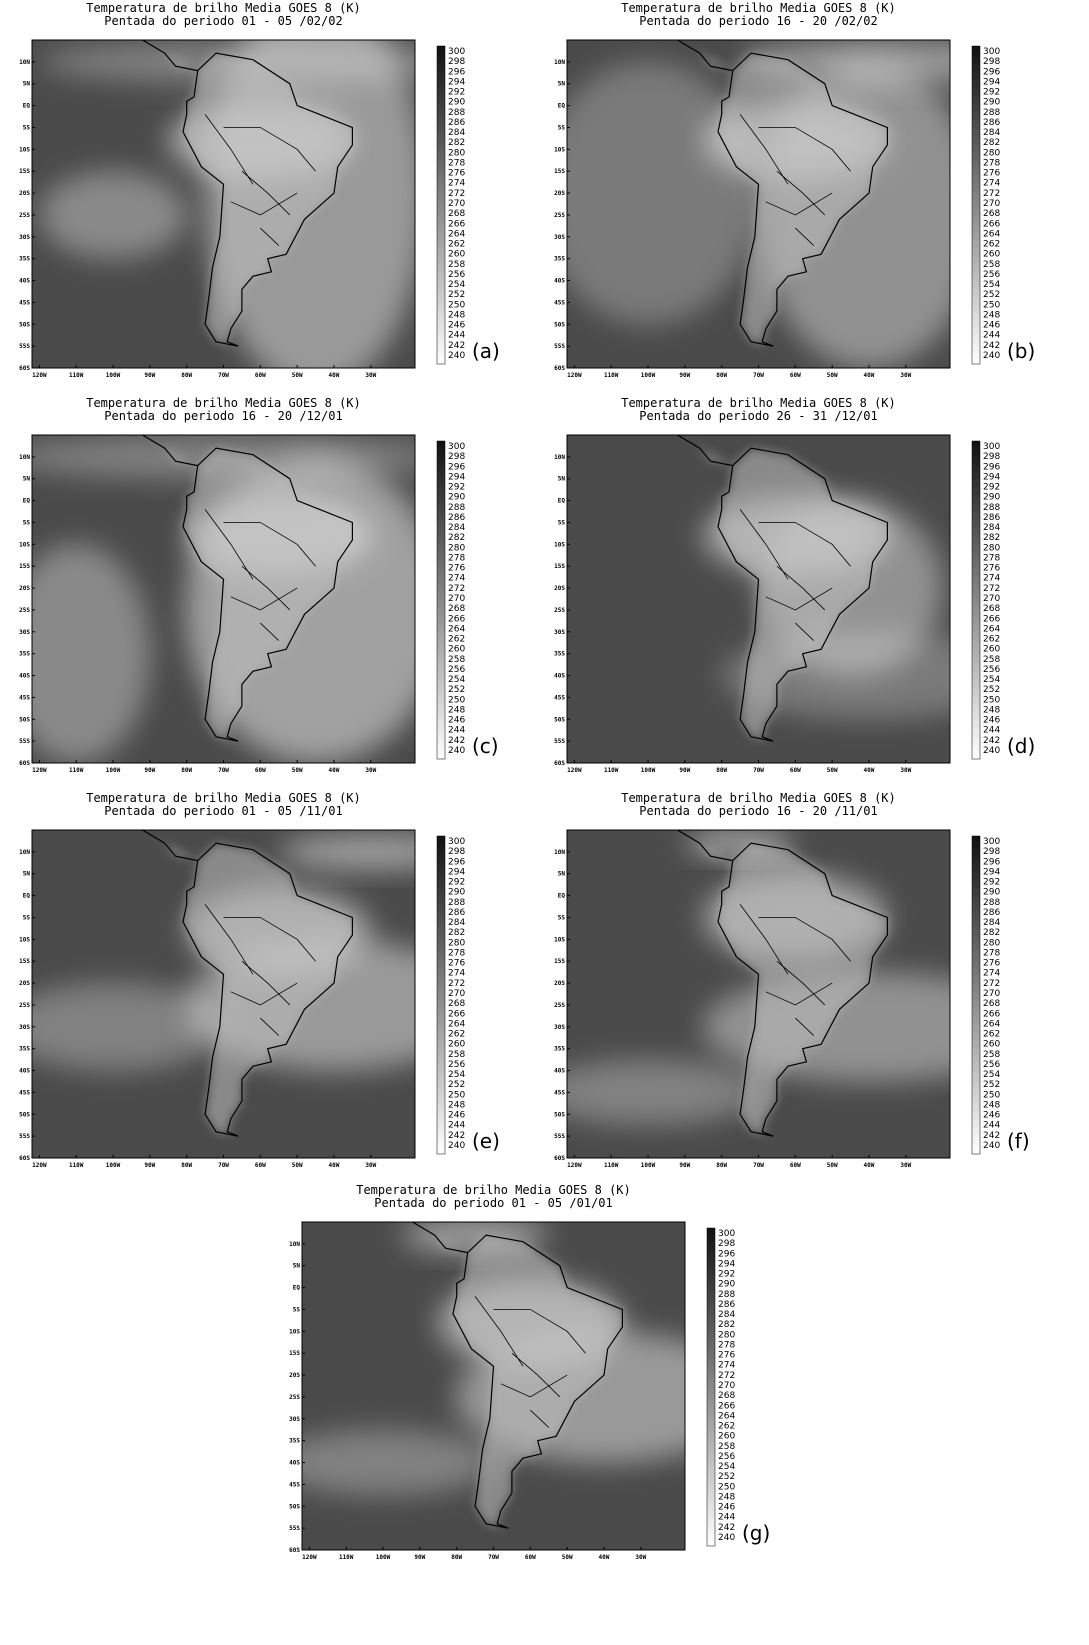  I want to click on colorbar-label: 278, so click(991, 558).